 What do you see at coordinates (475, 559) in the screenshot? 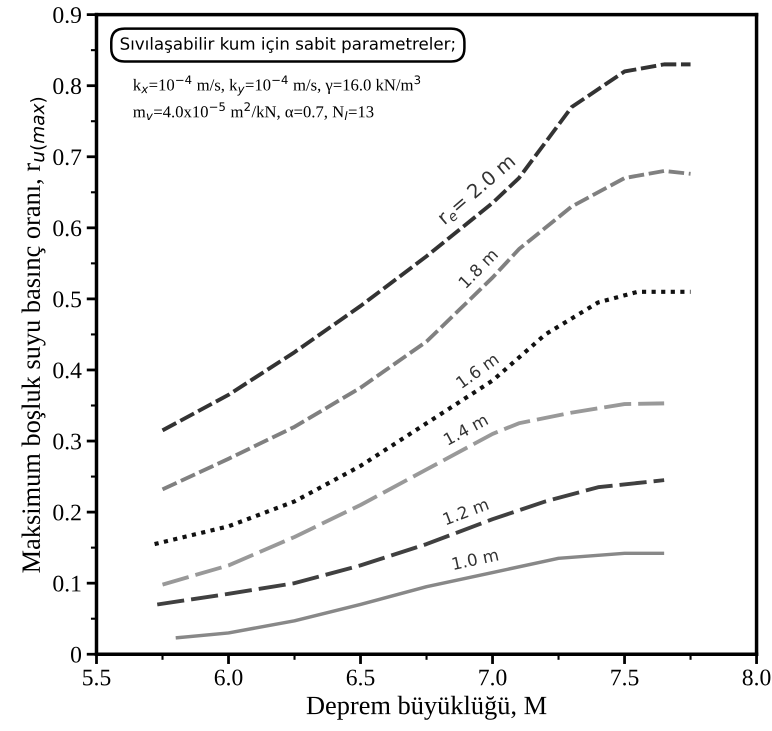
I see `text: 1.0 m` at bounding box center [475, 559].